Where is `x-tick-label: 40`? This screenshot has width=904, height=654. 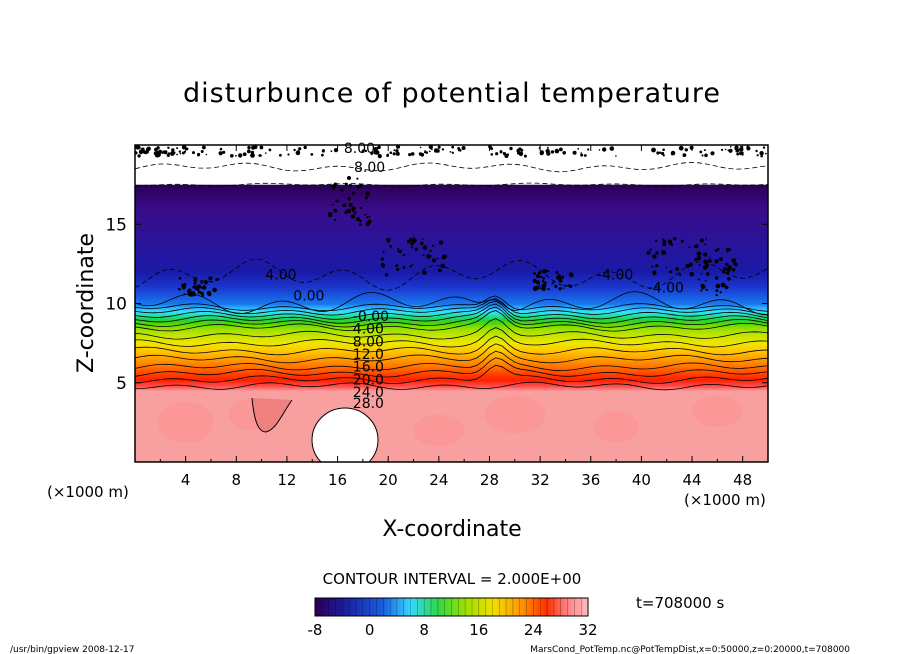 x-tick-label: 40 is located at coordinates (641, 480).